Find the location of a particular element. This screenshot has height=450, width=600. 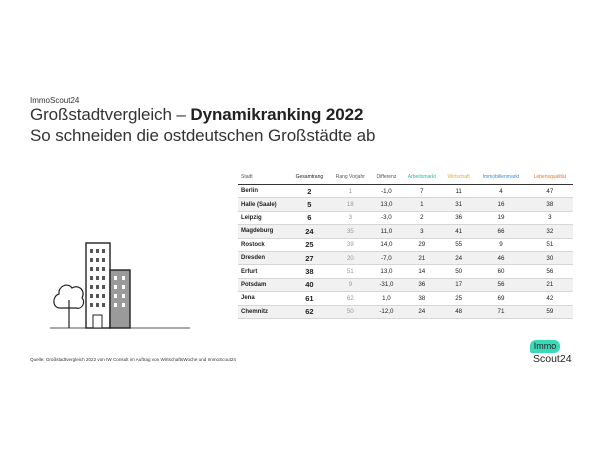

header-economy: Wirtschaft is located at coordinates (459, 177).